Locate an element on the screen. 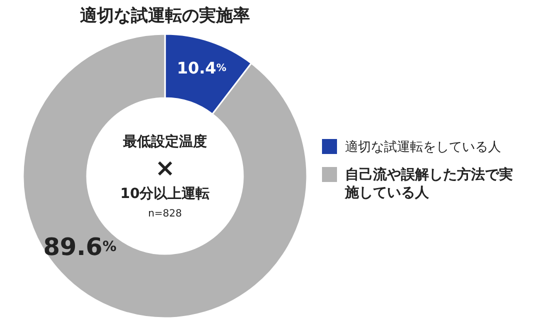 The width and height of the screenshot is (540, 320). text: n=828 is located at coordinates (165, 214).